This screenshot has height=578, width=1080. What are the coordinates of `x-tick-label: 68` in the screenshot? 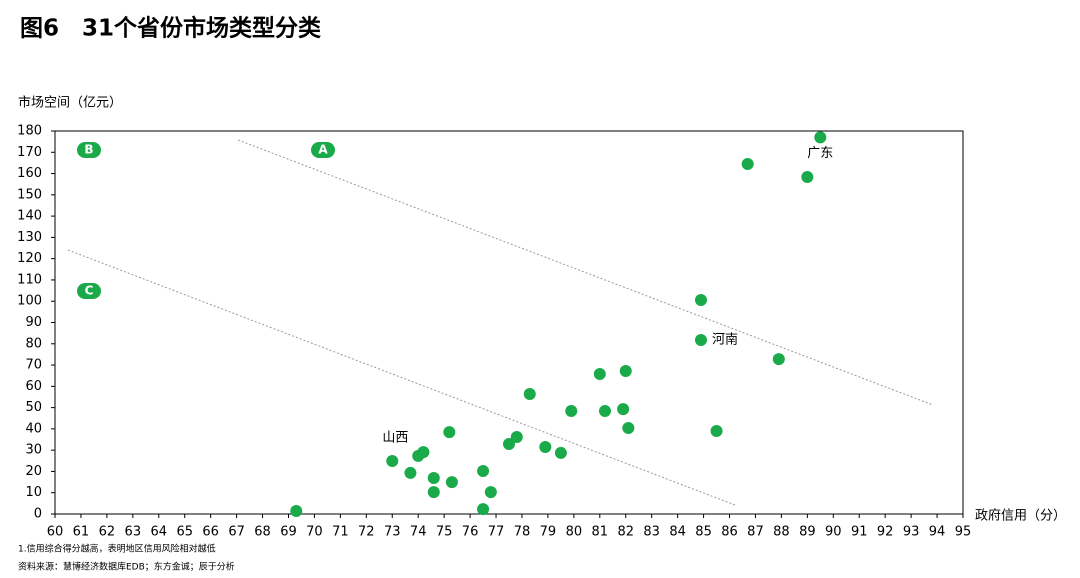 It's located at (262, 532).